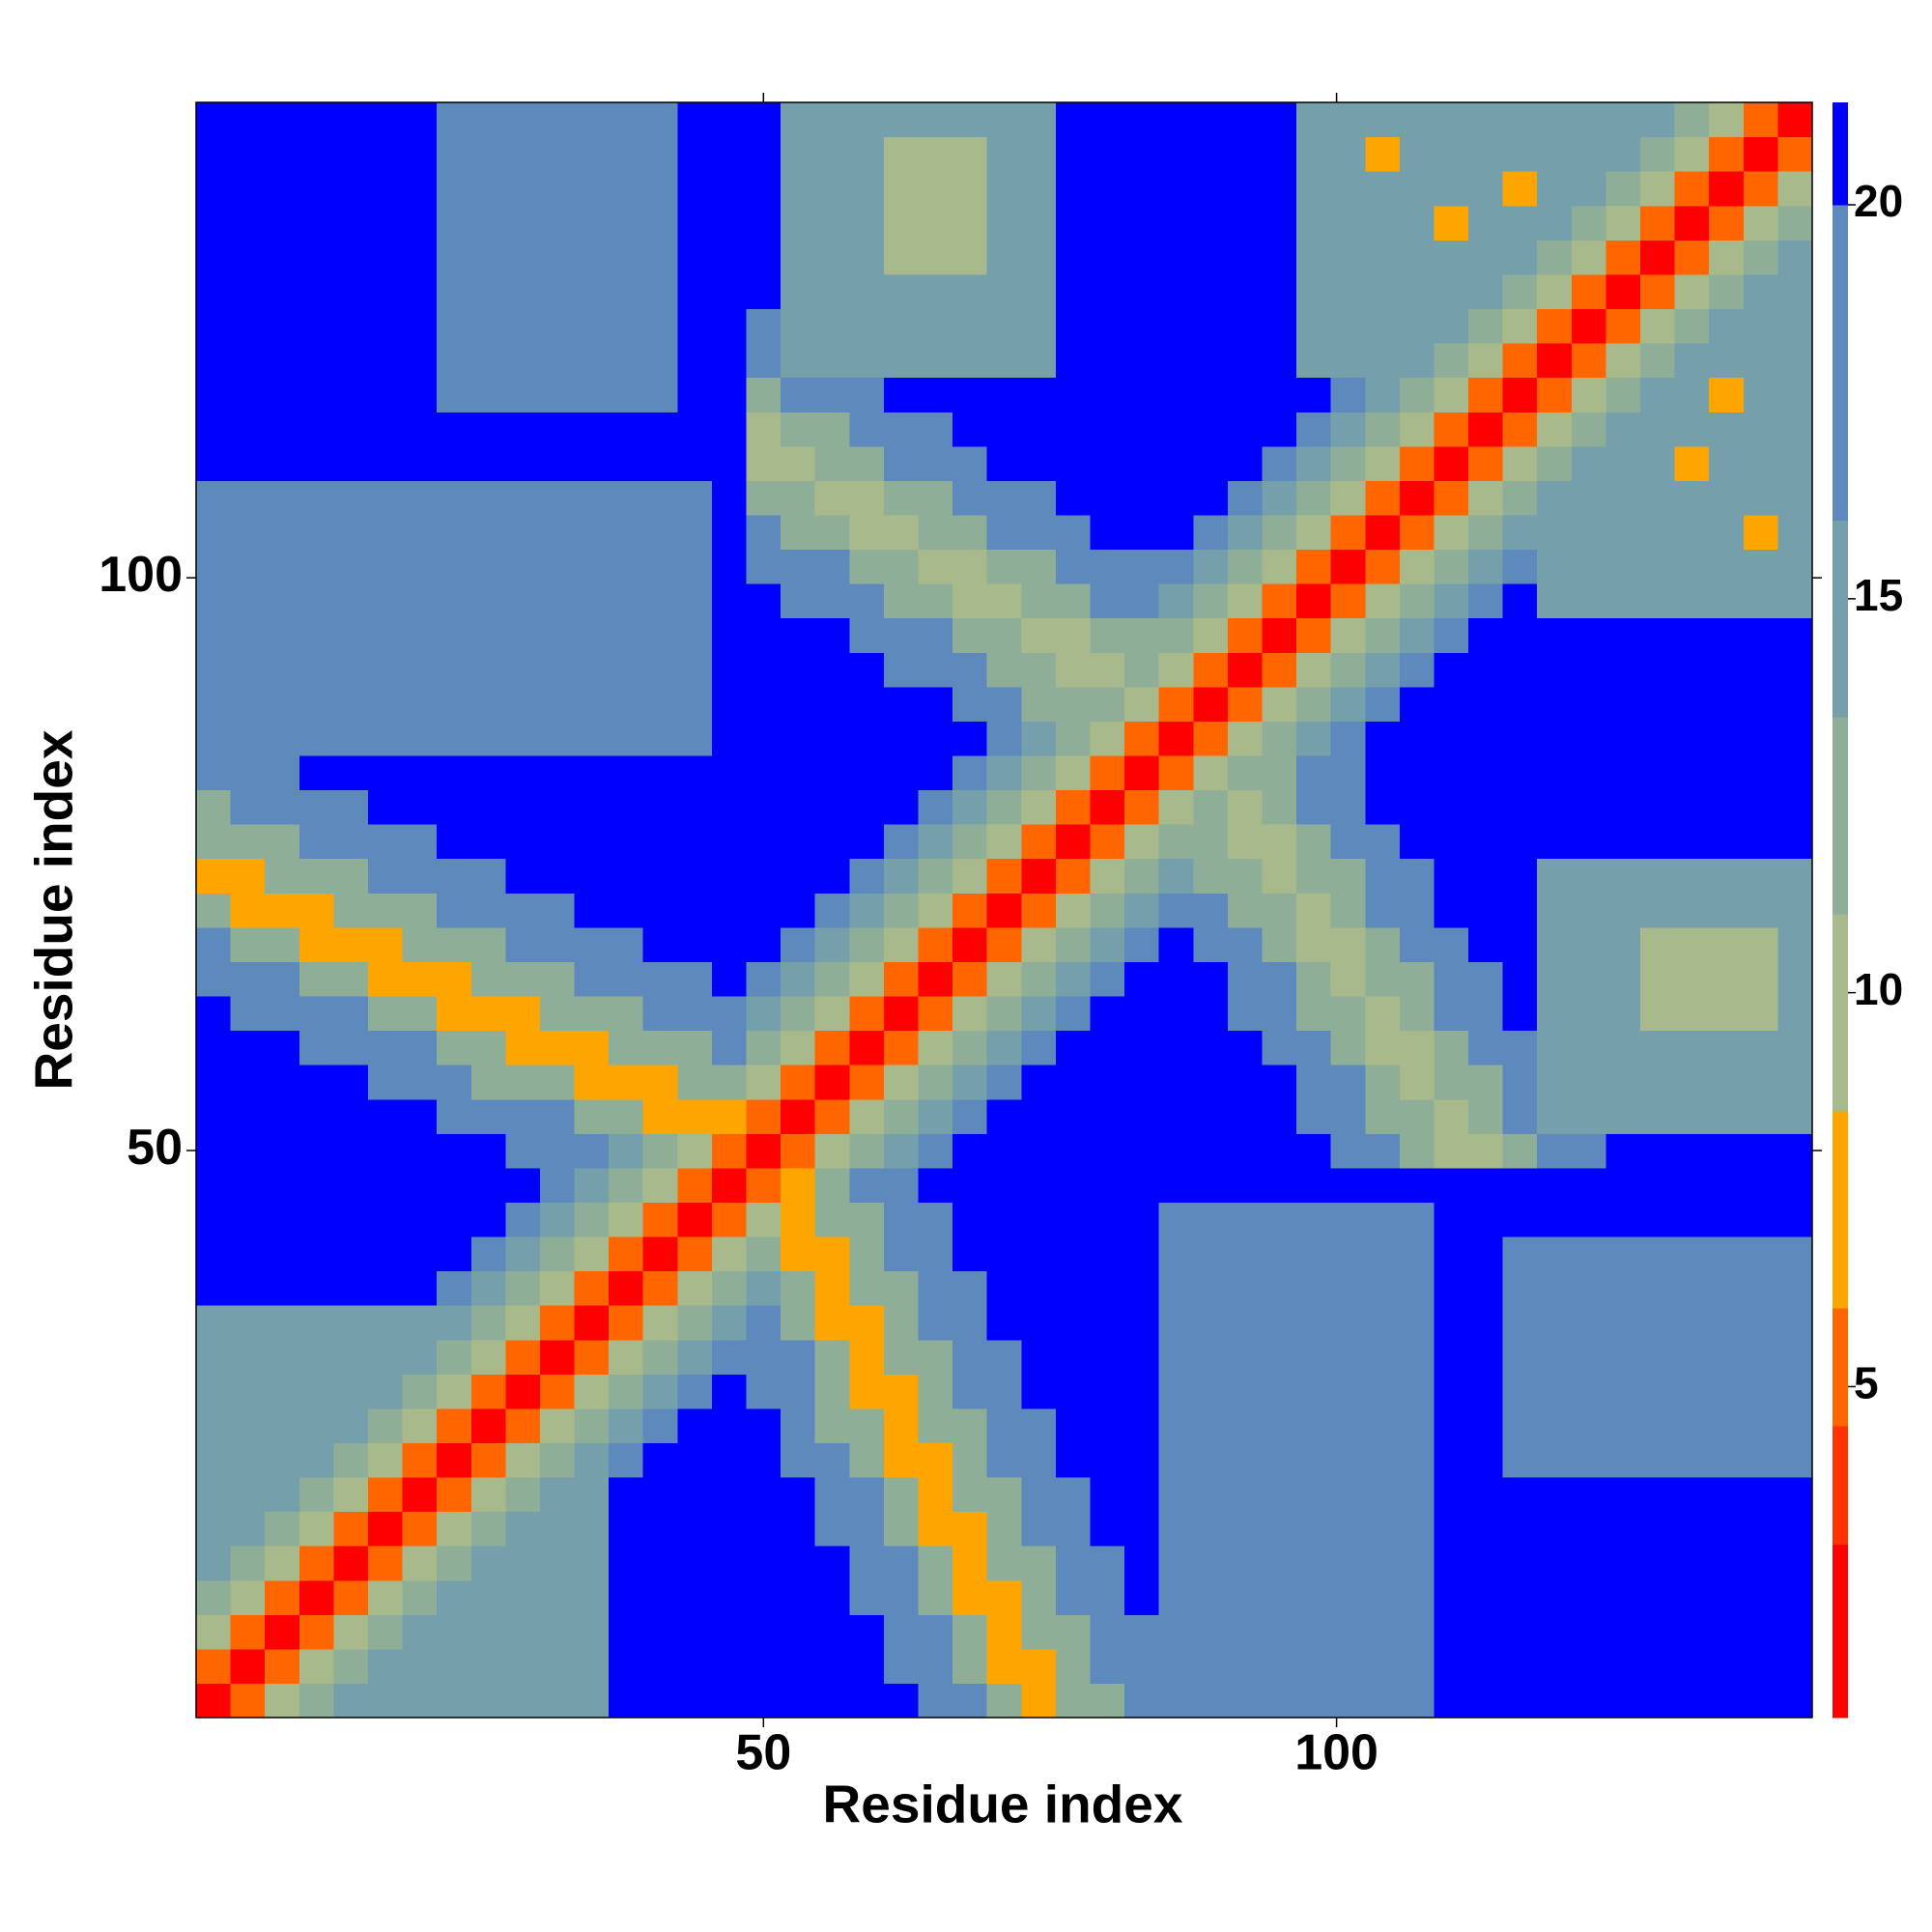 The image size is (1932, 1932). I want to click on colorbar-segment, so click(1840, 1209).